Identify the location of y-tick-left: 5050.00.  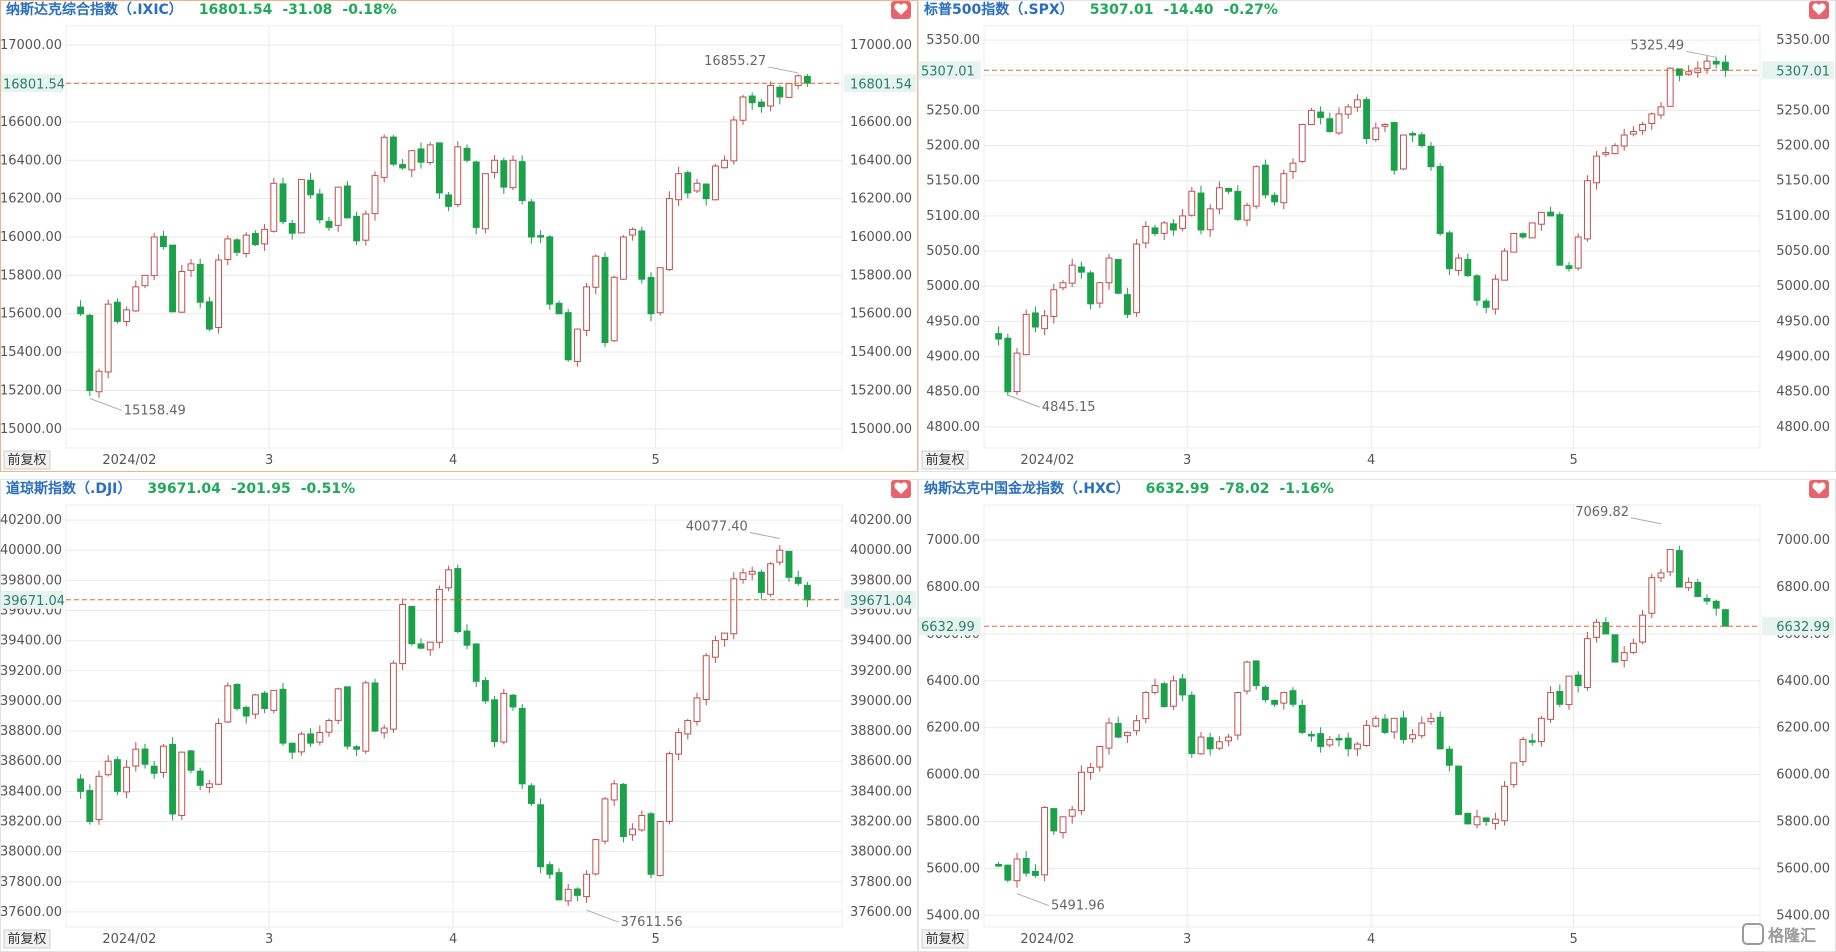
(953, 251).